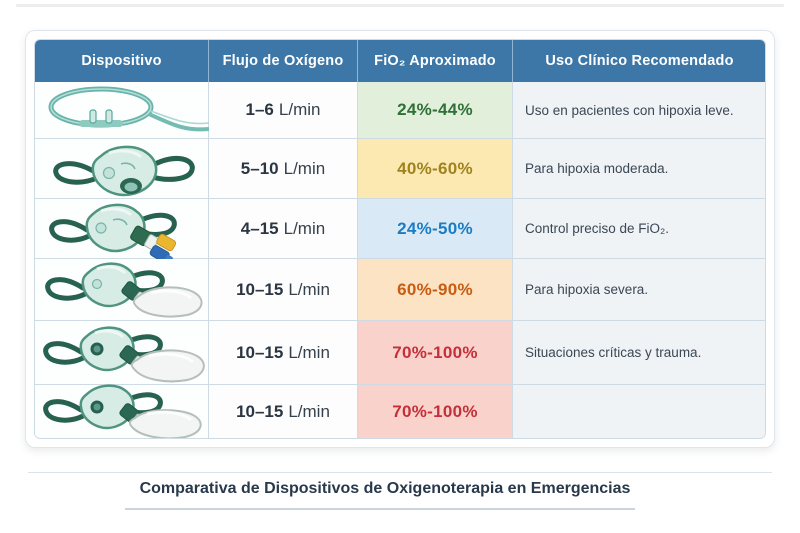  What do you see at coordinates (639, 353) in the screenshot?
I see `table-row-5-use-cell: Situaciones críticas y trauma.` at bounding box center [639, 353].